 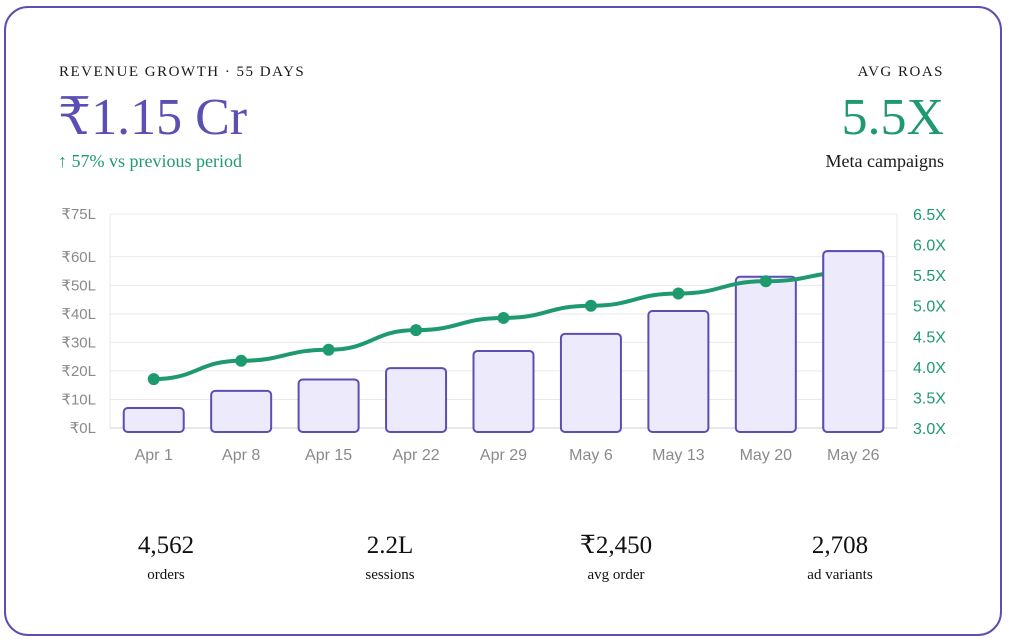 I want to click on roas-note: Meta campaigns, so click(x=884, y=161).